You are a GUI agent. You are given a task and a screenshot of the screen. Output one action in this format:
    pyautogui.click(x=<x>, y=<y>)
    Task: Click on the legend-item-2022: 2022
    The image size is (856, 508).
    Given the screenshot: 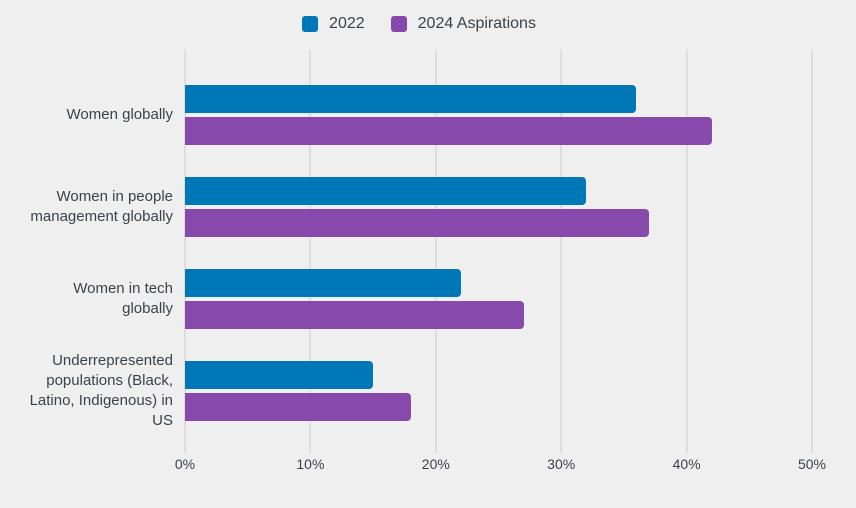 What is the action you would take?
    pyautogui.click(x=333, y=24)
    